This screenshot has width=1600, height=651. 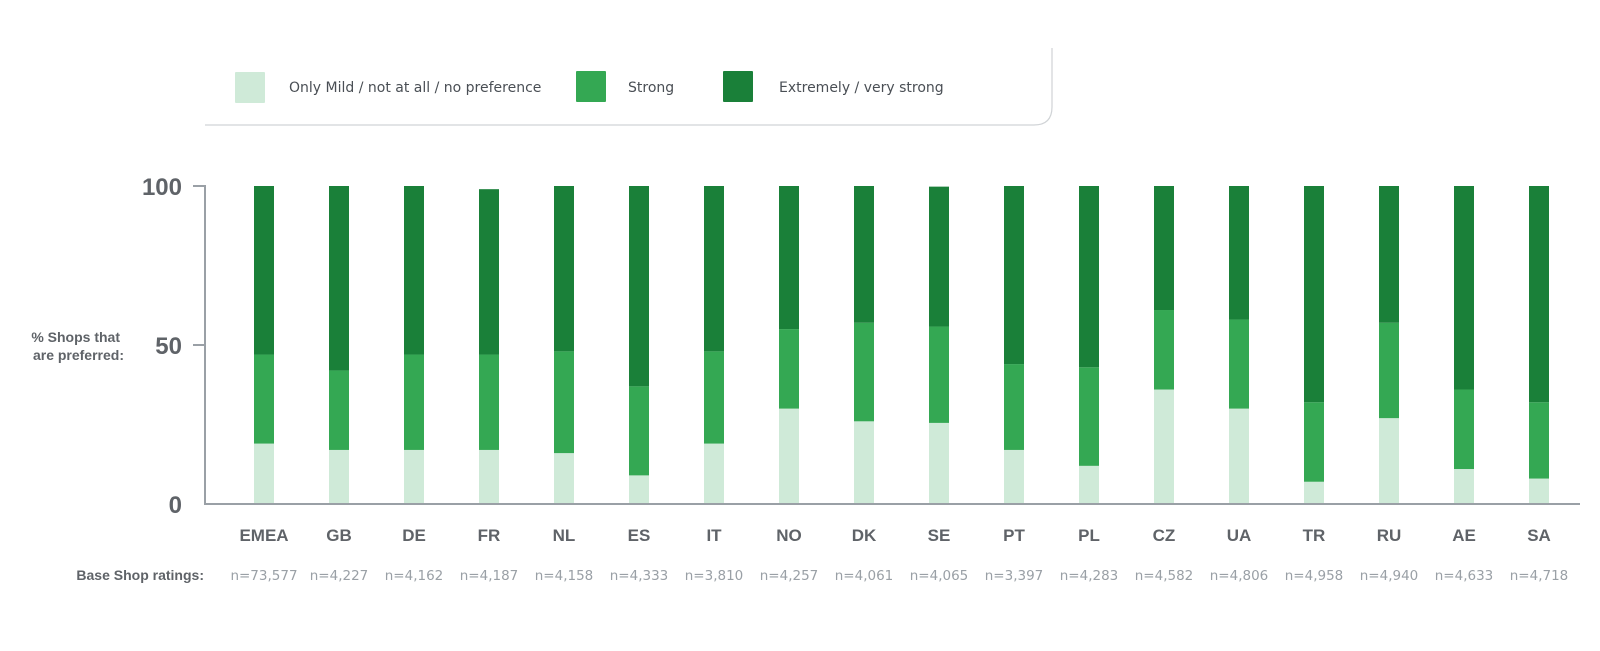 What do you see at coordinates (1464, 576) in the screenshot?
I see `base-count-ae: n=4,633` at bounding box center [1464, 576].